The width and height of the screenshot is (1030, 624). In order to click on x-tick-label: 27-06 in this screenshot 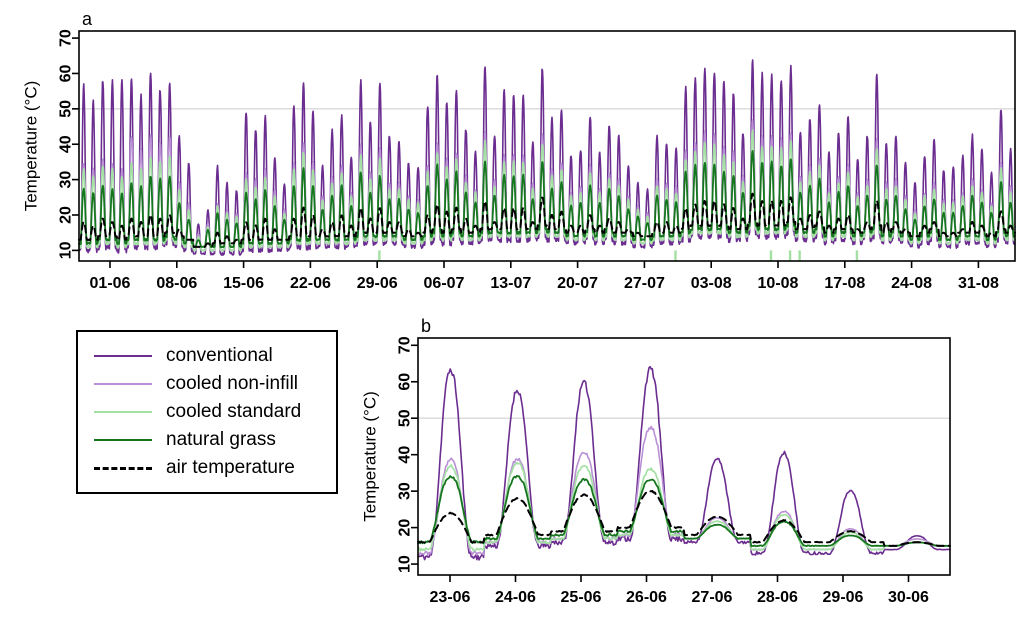, I will do `click(712, 597)`.